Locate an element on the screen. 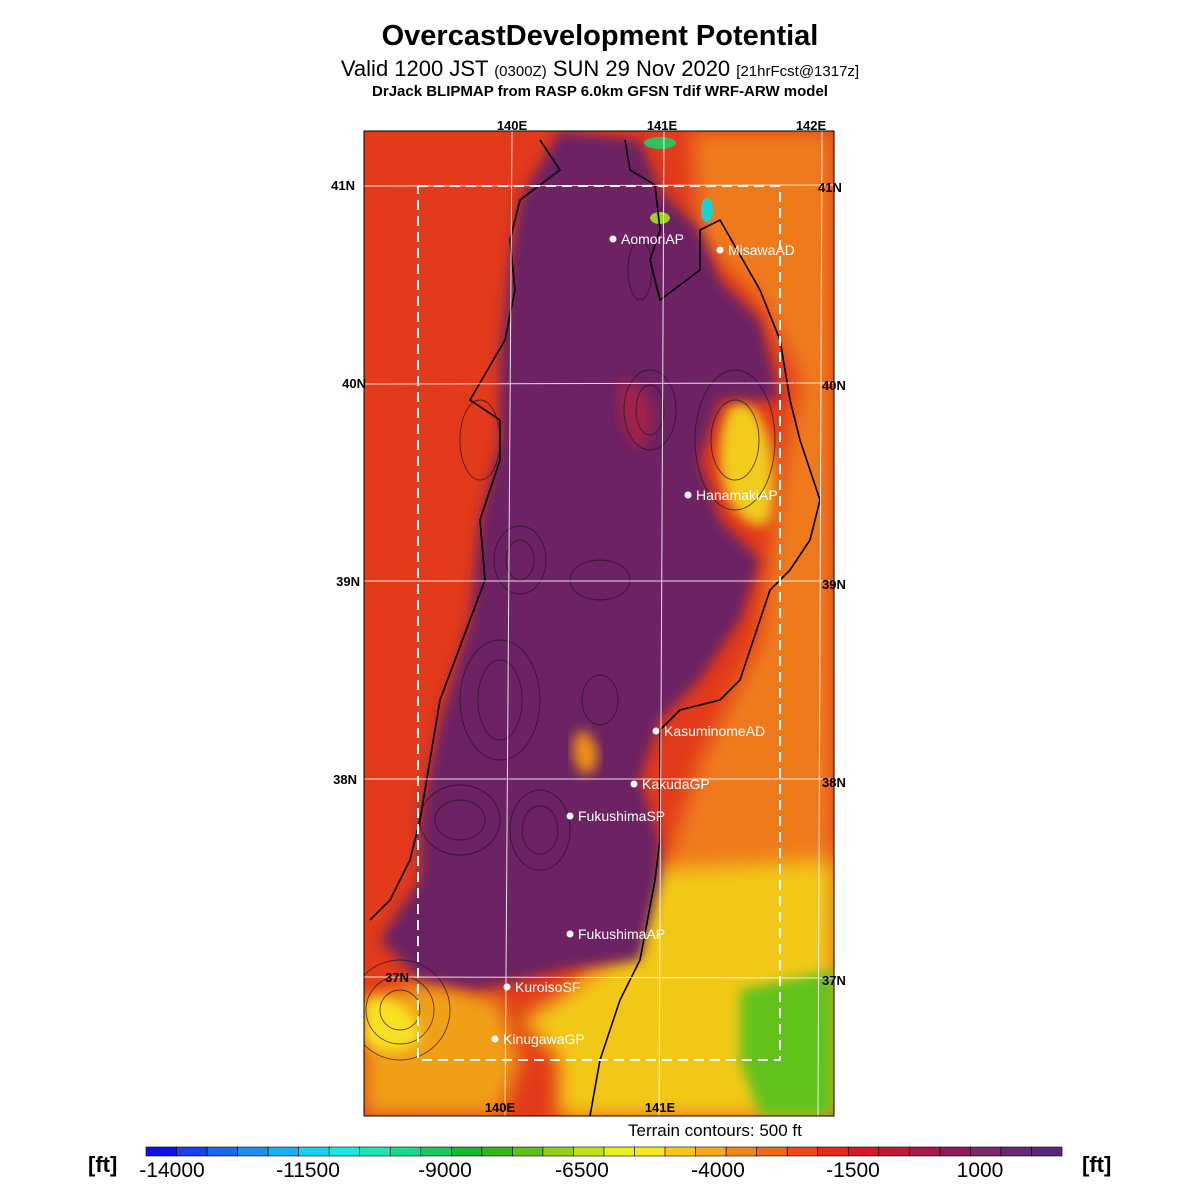 The image size is (1200, 1200). lon-label-bottom-141: 141E is located at coordinates (660, 1107).